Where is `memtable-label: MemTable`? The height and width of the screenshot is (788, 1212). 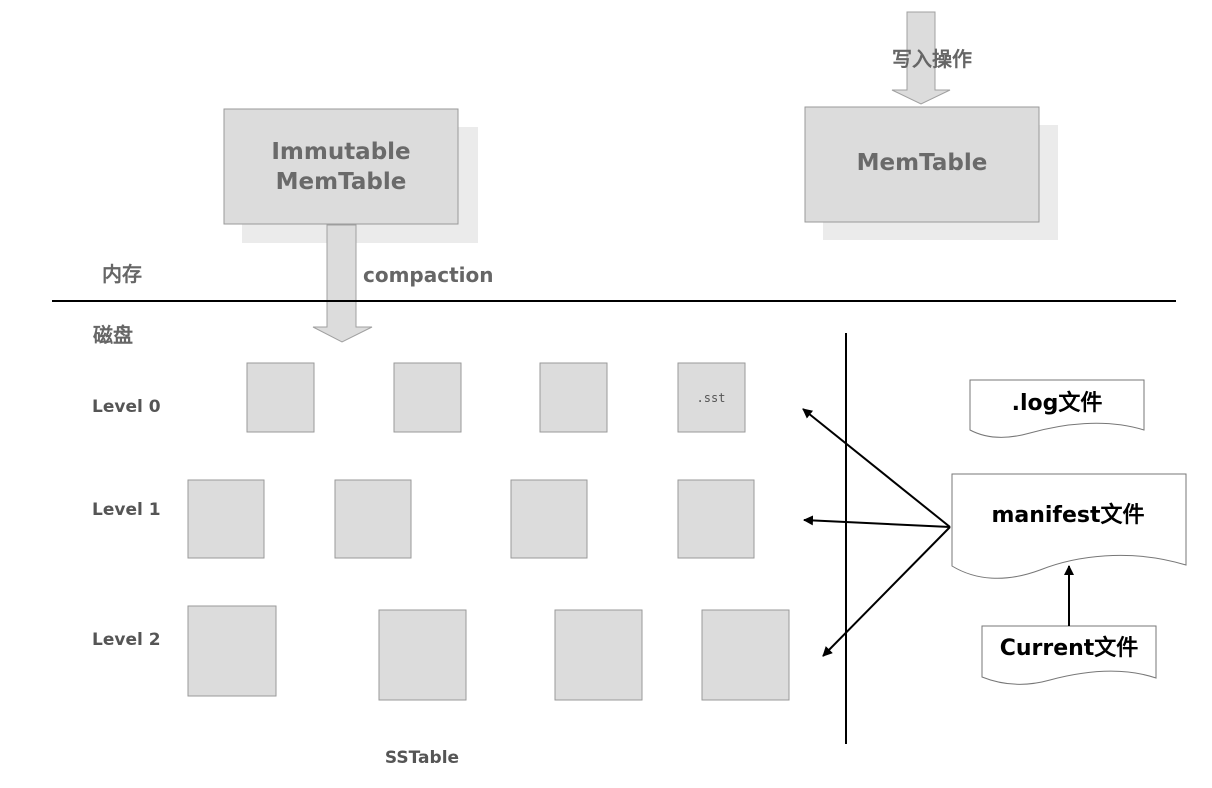
memtable-label: MemTable is located at coordinates (922, 163).